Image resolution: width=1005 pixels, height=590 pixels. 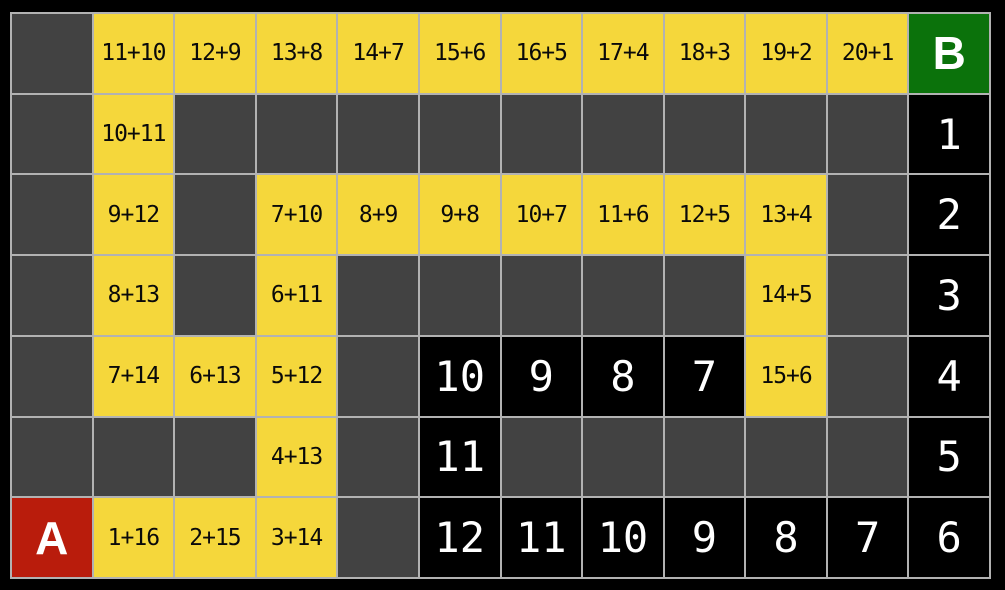 What do you see at coordinates (867, 53) in the screenshot?
I see `path-cell-r0c10: 20+1` at bounding box center [867, 53].